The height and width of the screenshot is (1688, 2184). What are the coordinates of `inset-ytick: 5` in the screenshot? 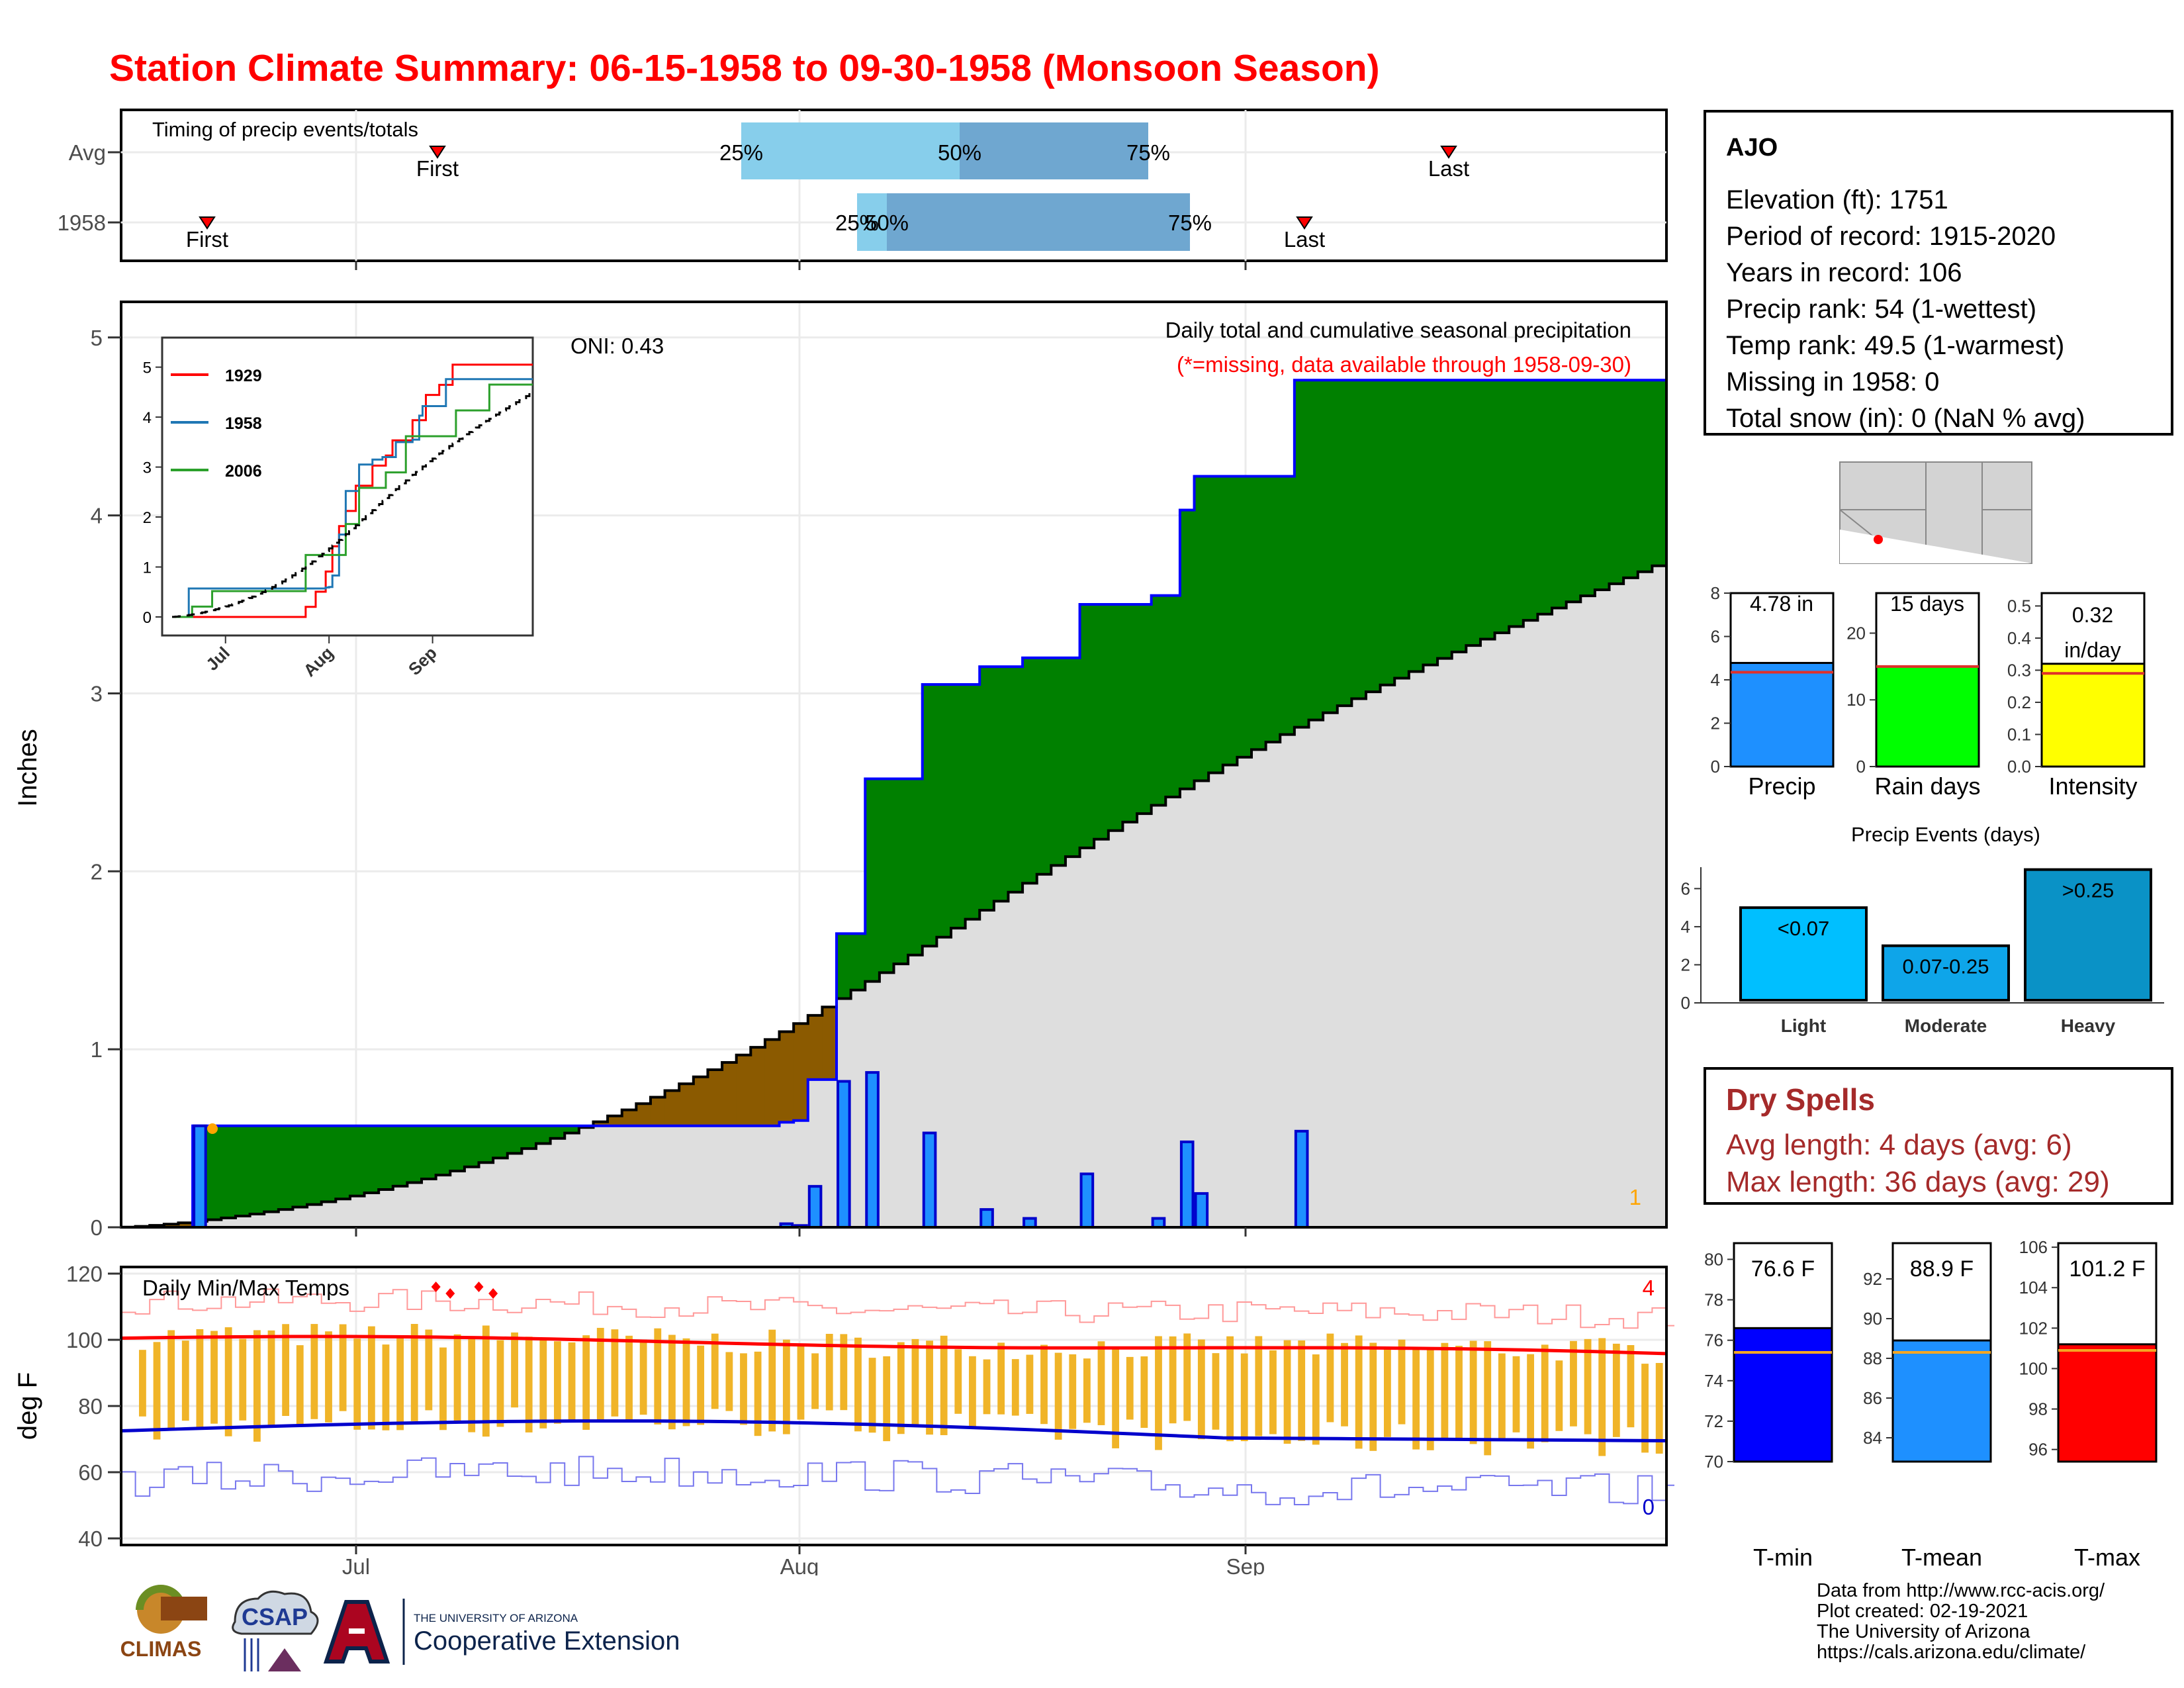 It's located at (147, 368).